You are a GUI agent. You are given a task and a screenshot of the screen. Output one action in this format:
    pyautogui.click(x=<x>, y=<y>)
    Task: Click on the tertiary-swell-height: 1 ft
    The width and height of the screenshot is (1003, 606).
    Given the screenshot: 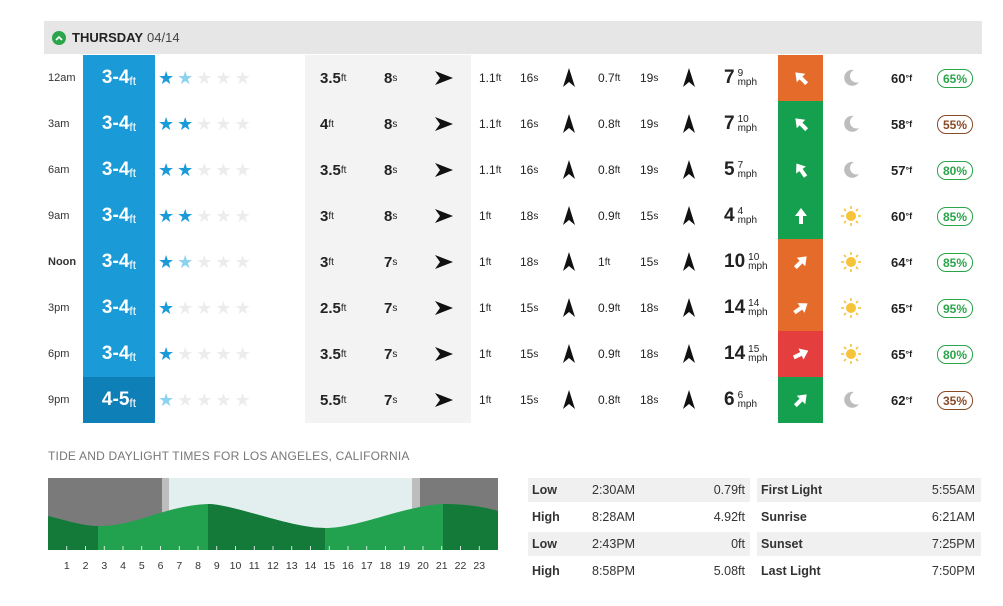 What is the action you would take?
    pyautogui.click(x=617, y=262)
    